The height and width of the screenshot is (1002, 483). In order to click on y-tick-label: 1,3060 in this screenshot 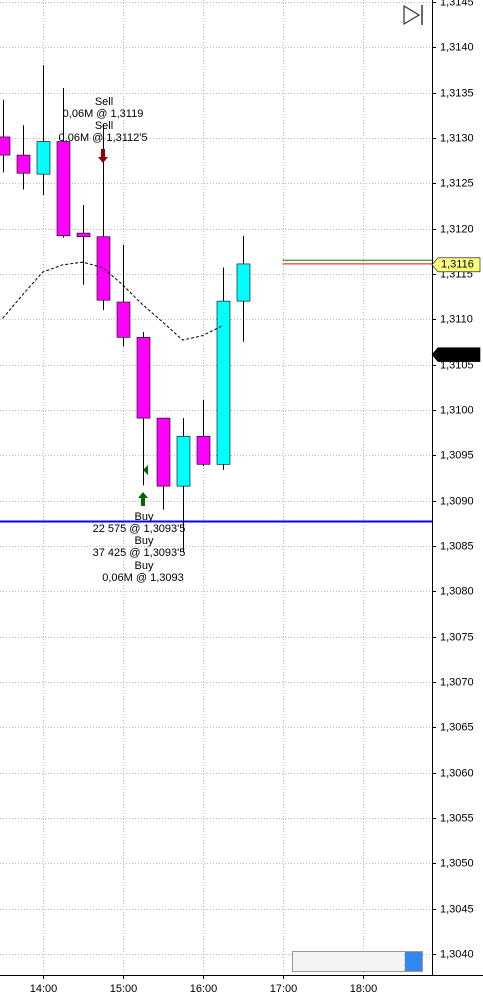, I will do `click(457, 773)`.